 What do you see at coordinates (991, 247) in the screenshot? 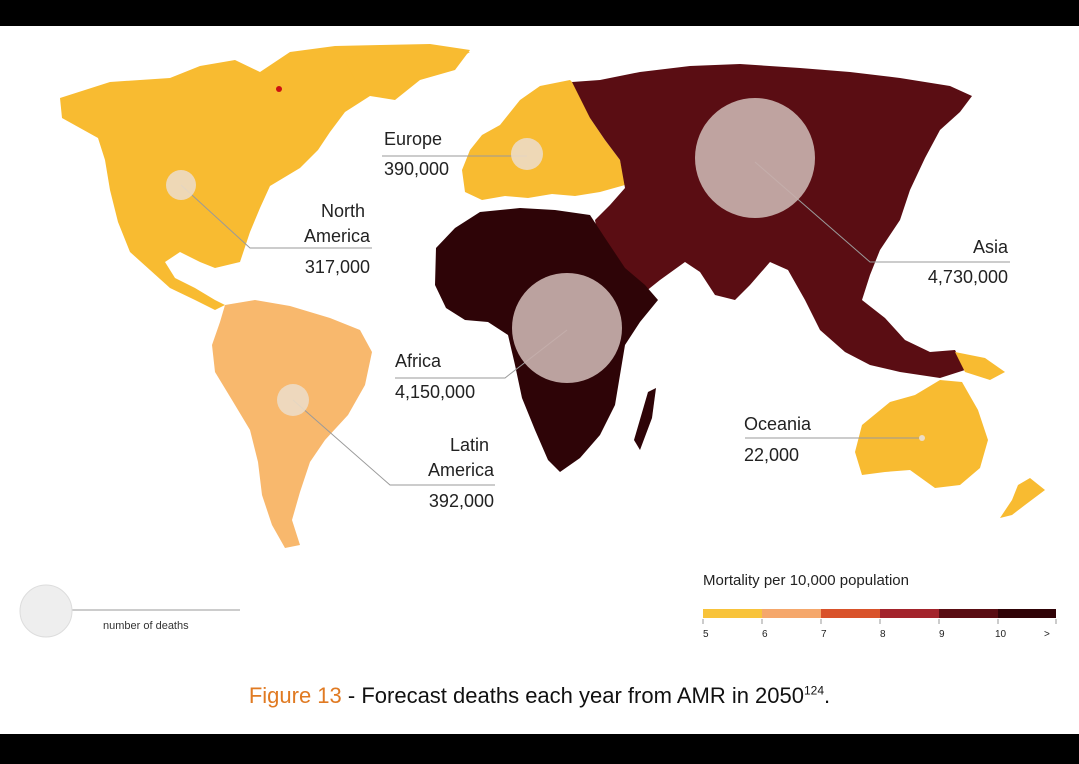
I see `label-asia: Asia` at bounding box center [991, 247].